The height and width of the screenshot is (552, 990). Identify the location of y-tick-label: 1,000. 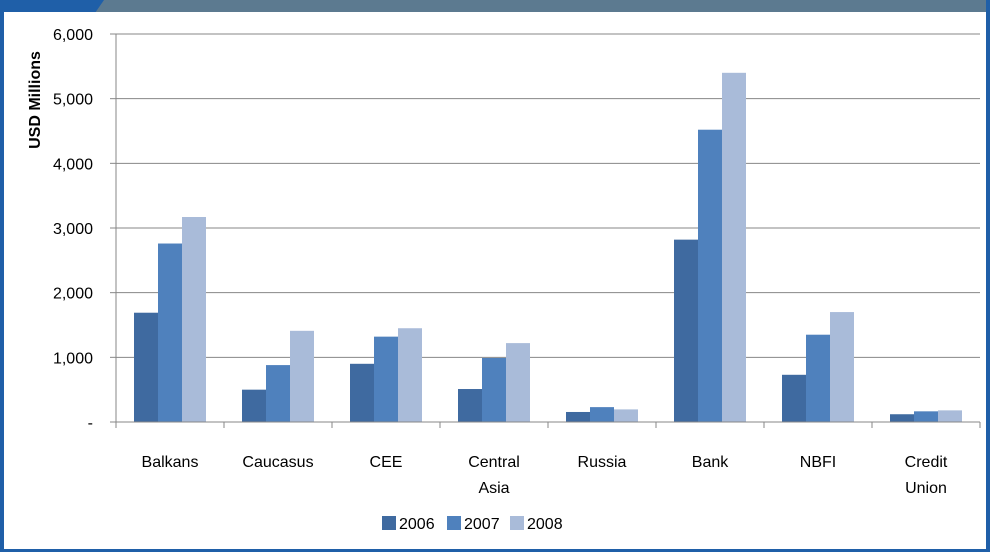
(73, 358).